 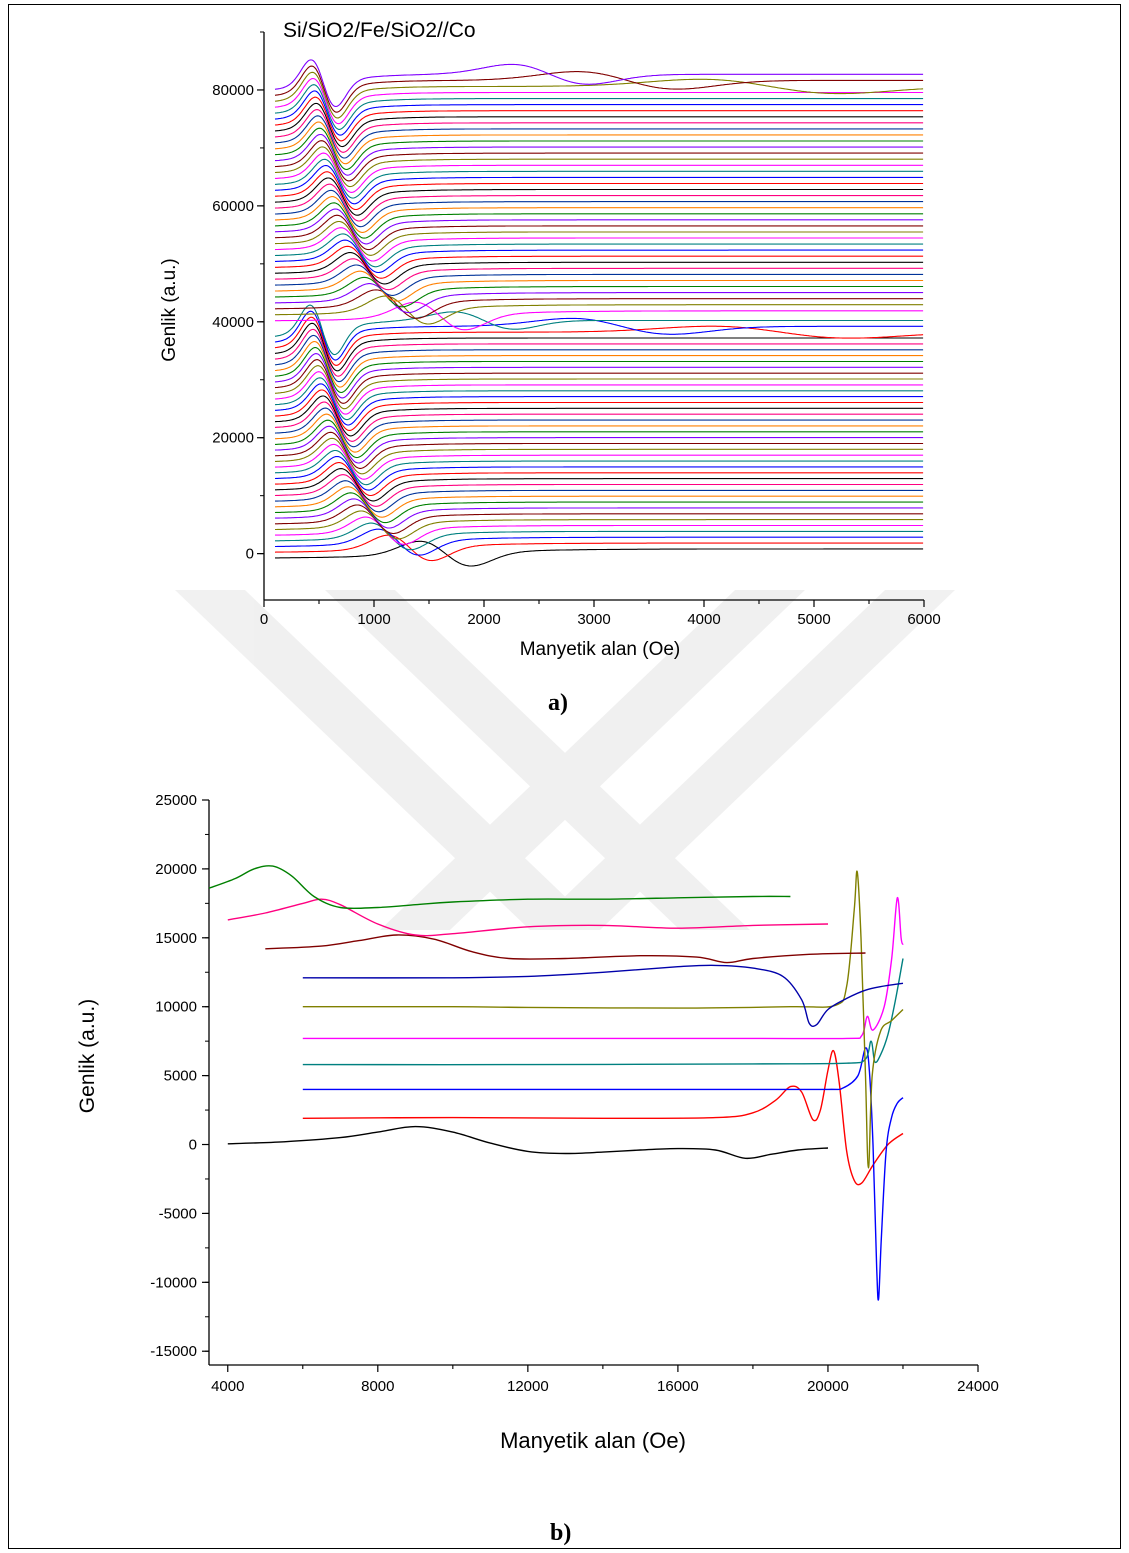 What do you see at coordinates (561, 1533) in the screenshot?
I see `caption-b: b)` at bounding box center [561, 1533].